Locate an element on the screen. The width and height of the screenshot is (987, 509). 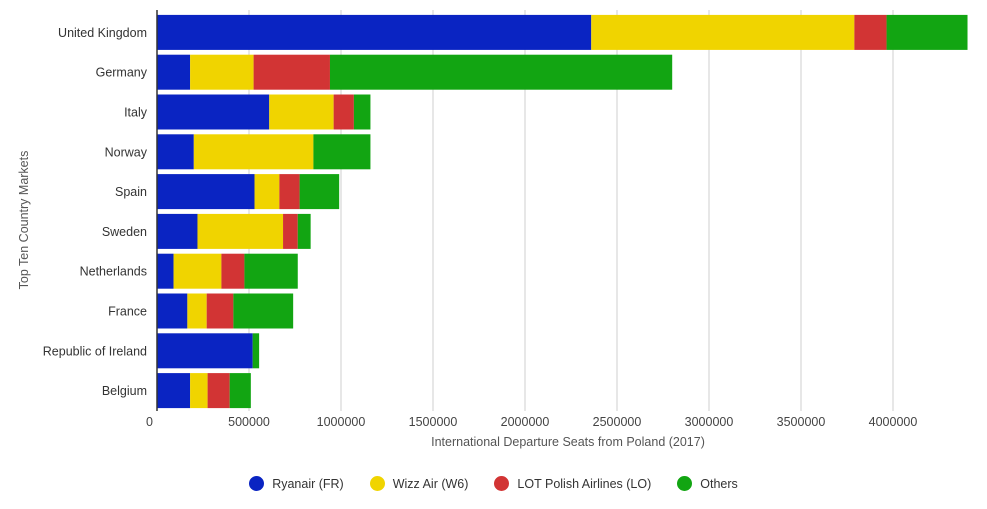
x-tick-label: 3500000 is located at coordinates (801, 422).